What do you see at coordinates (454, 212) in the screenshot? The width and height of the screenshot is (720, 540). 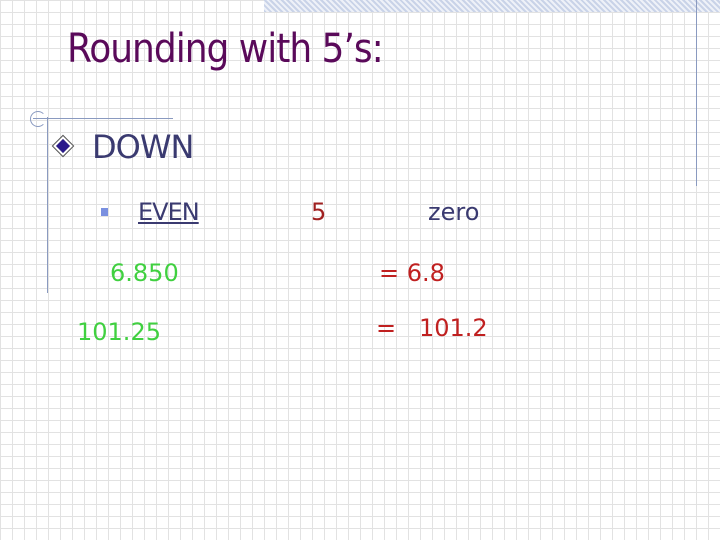 I see `sub-bullet-after: zero` at bounding box center [454, 212].